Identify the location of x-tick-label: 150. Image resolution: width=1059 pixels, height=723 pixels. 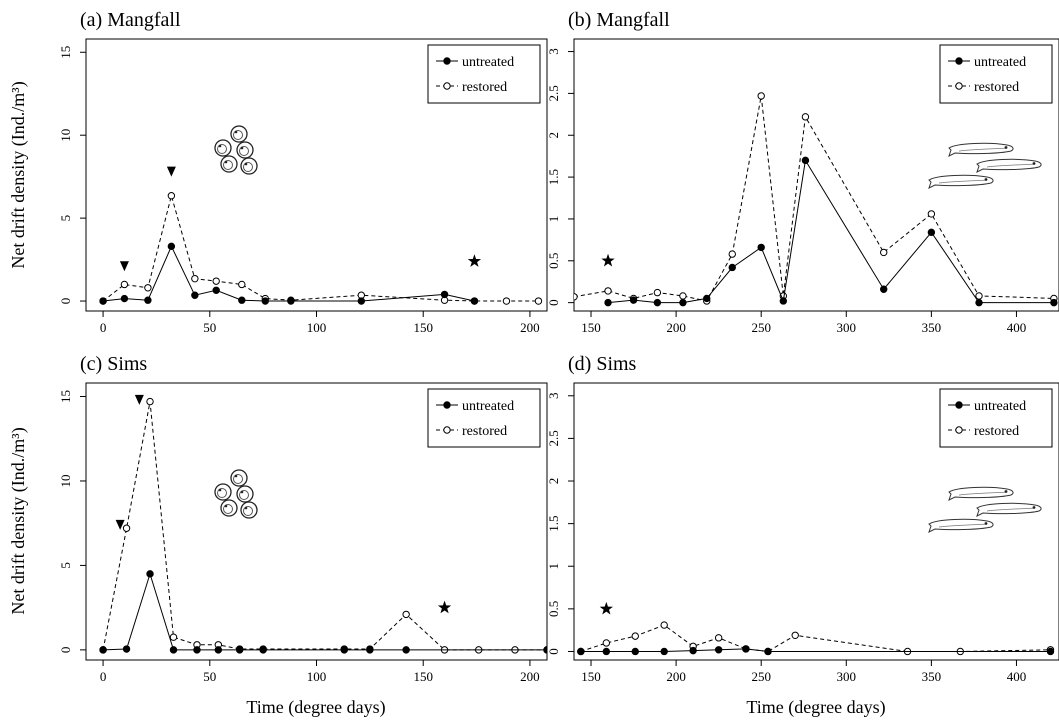
(591, 327).